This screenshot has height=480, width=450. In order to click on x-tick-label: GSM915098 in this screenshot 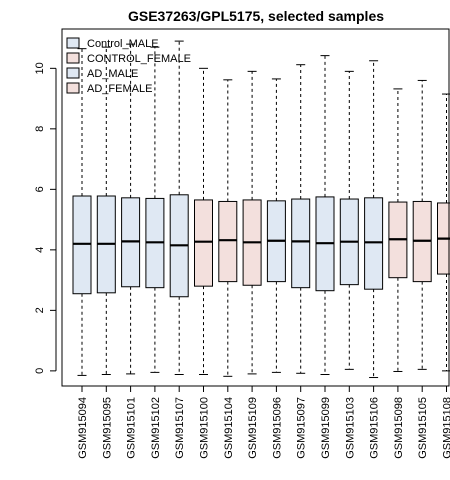, I will do `click(399, 428)`.